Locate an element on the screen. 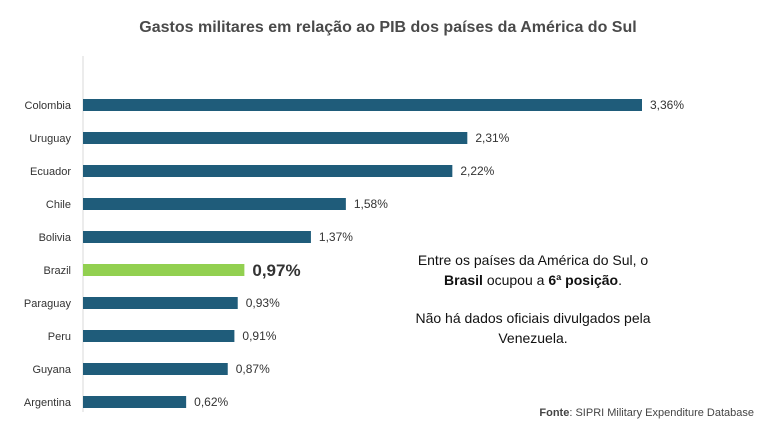  data-label-highlight: 0,97% is located at coordinates (276, 270).